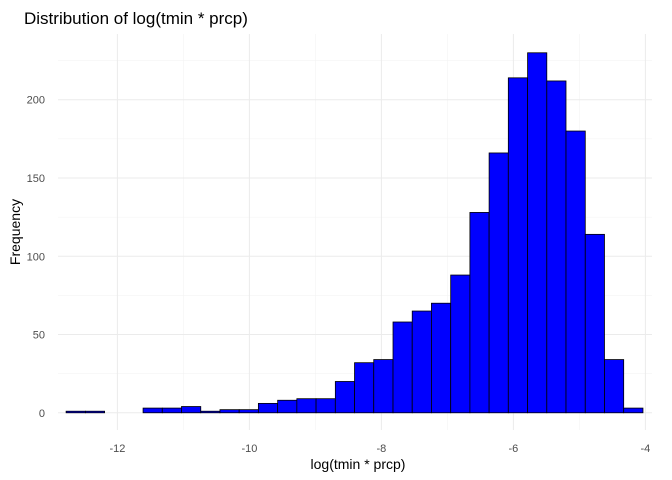 The height and width of the screenshot is (480, 672). I want to click on x-tick-labels: -12 -10 -8 -6 -4, so click(379, 449).